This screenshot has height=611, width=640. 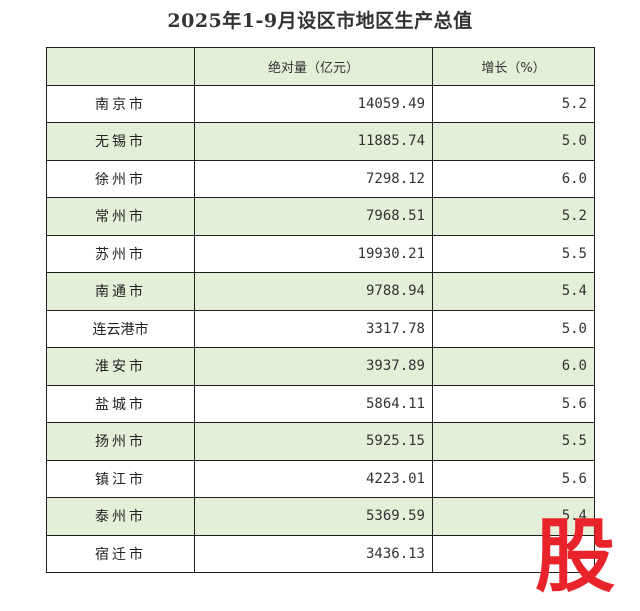 What do you see at coordinates (120, 291) in the screenshot?
I see `city-cell: 南通市` at bounding box center [120, 291].